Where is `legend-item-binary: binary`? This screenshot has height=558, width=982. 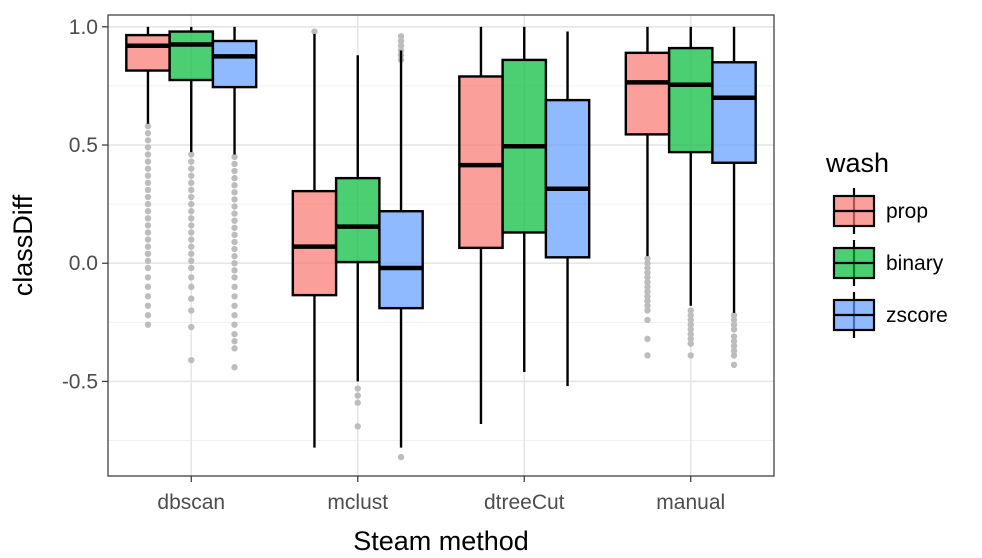 legend-item-binary: binary is located at coordinates (888, 263).